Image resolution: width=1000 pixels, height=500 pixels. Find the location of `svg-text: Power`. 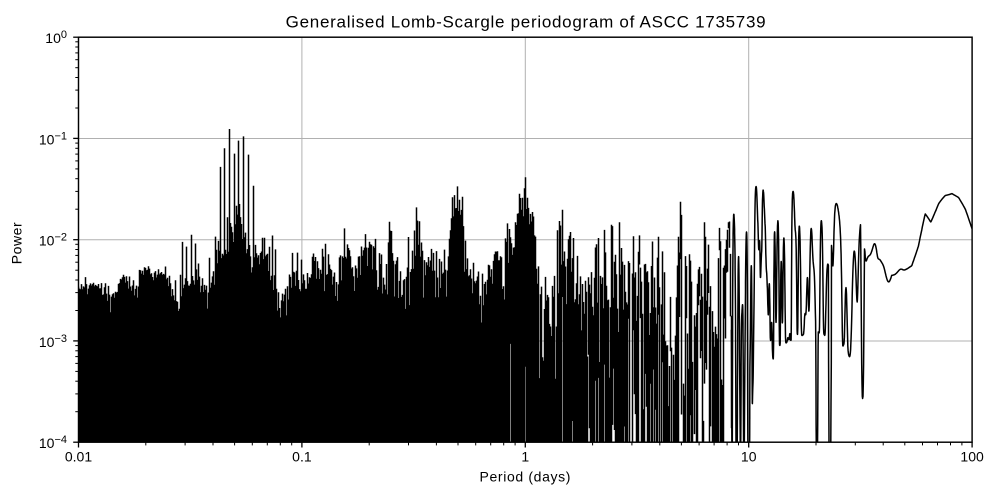

svg-text: Power is located at coordinates (17, 243).